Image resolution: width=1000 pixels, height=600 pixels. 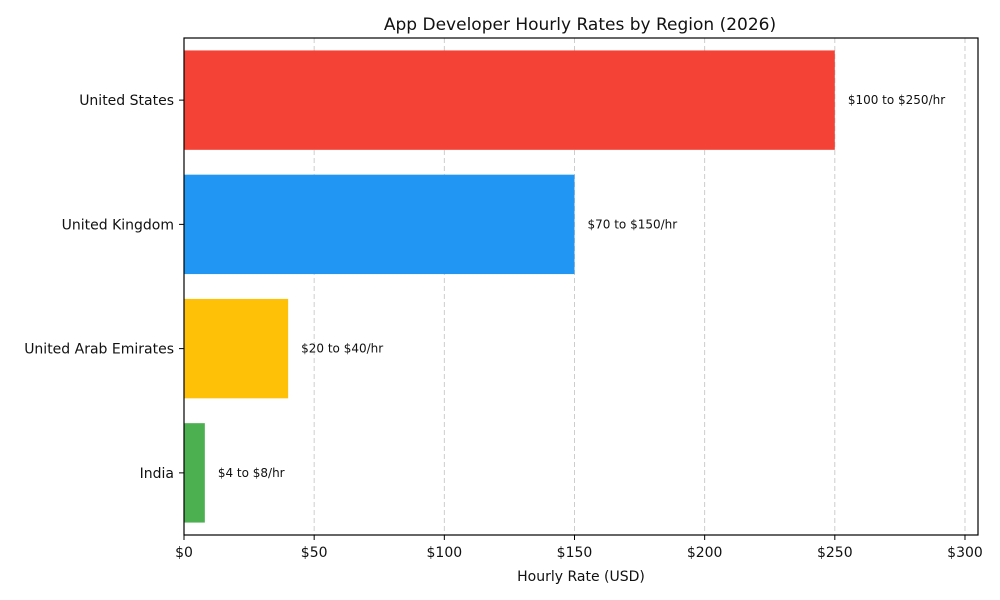 I want to click on data-label: $4 to $8/hr, so click(x=251, y=473).